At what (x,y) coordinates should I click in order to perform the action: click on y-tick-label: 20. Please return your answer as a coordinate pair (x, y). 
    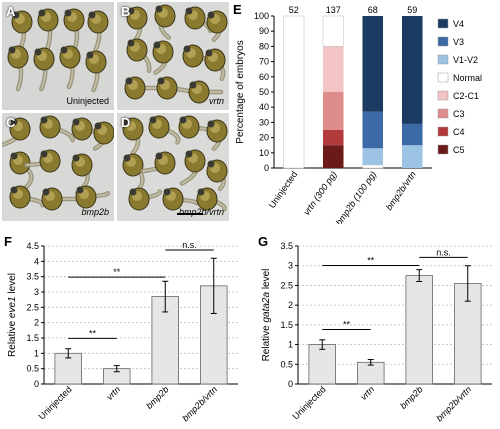
    Looking at the image, I should click on (264, 138).